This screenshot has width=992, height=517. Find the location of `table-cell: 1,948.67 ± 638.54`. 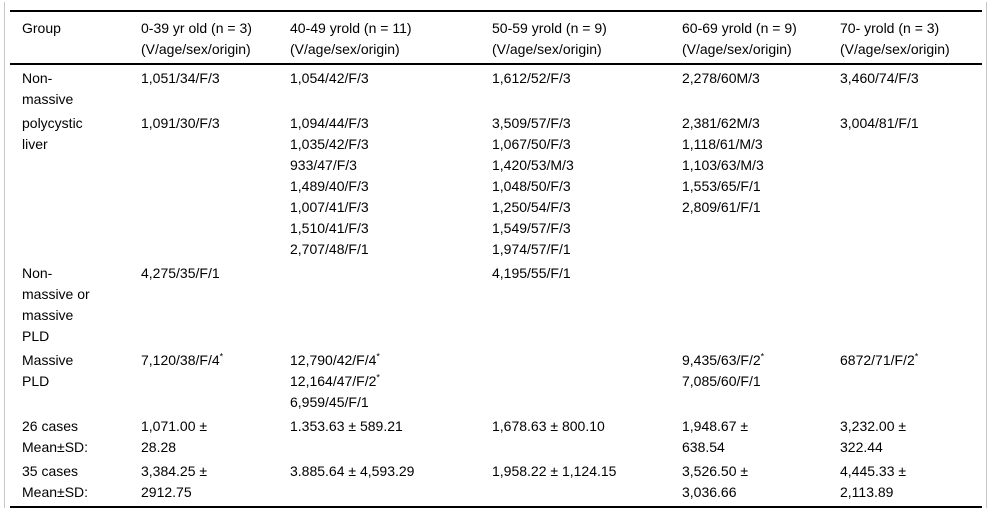

table-cell: 1,948.67 ± 638.54 is located at coordinates (761, 437).